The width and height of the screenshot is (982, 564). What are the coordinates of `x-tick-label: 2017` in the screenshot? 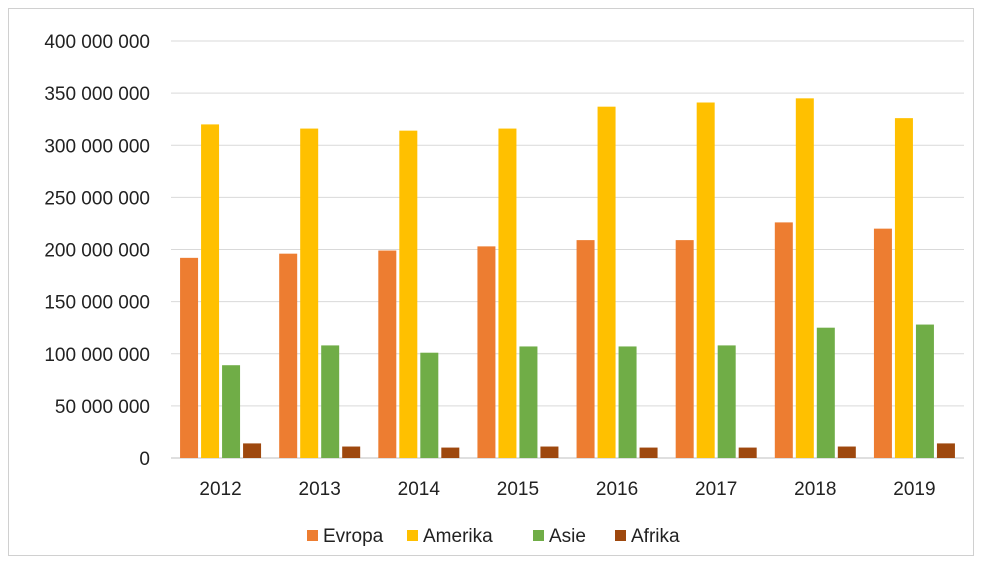 It's located at (716, 489).